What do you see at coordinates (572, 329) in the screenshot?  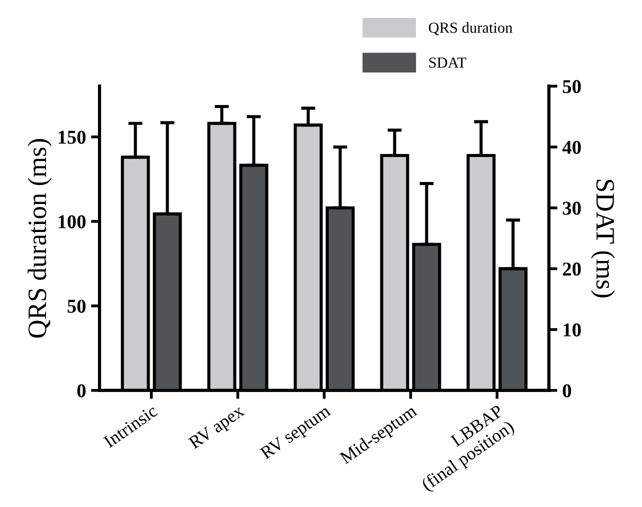 I see `y2-tick-label: 10` at bounding box center [572, 329].